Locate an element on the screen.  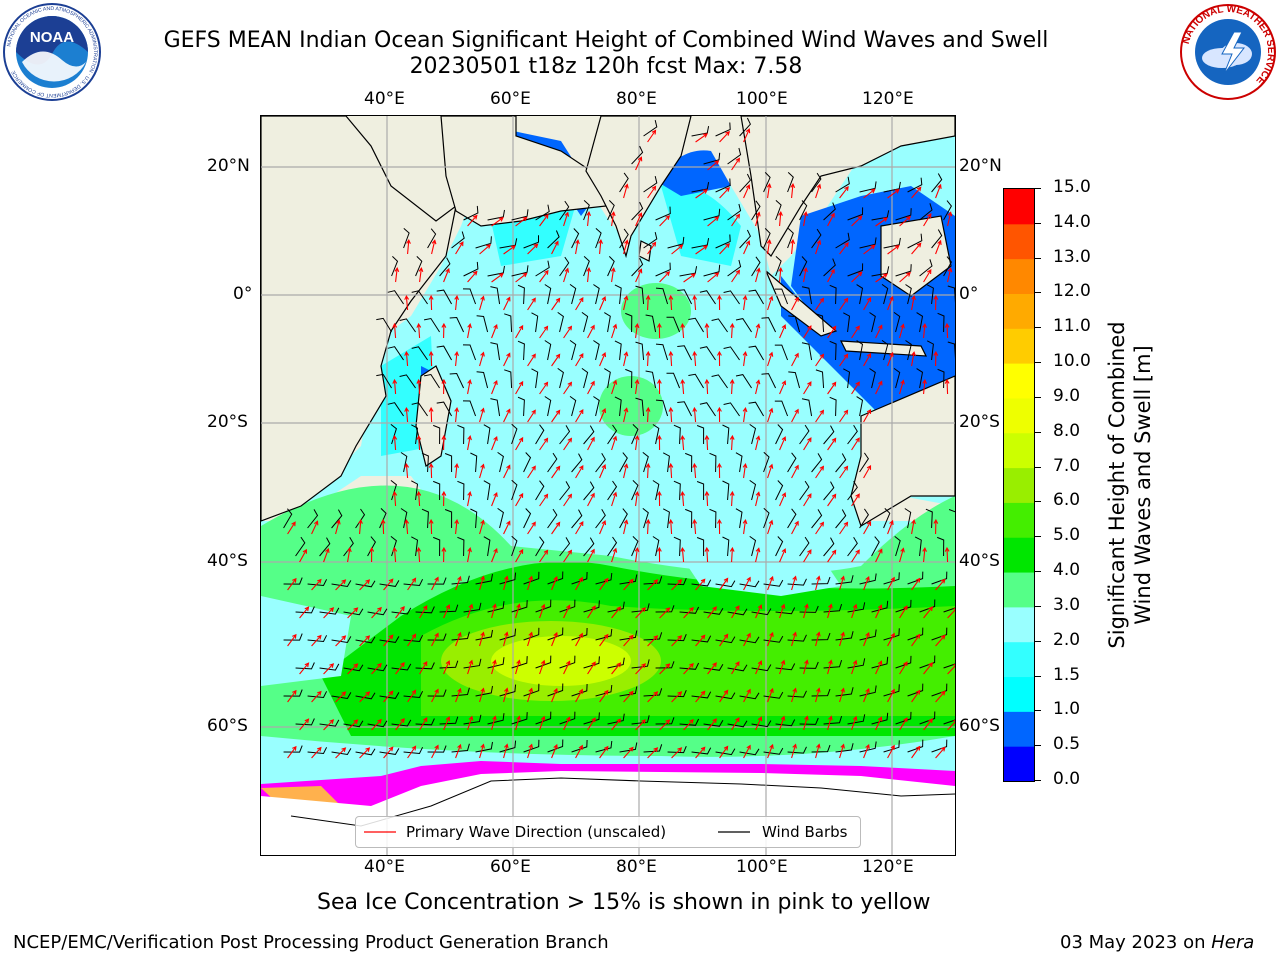
colorbar-tick-label: 4.0 is located at coordinates (1067, 570).